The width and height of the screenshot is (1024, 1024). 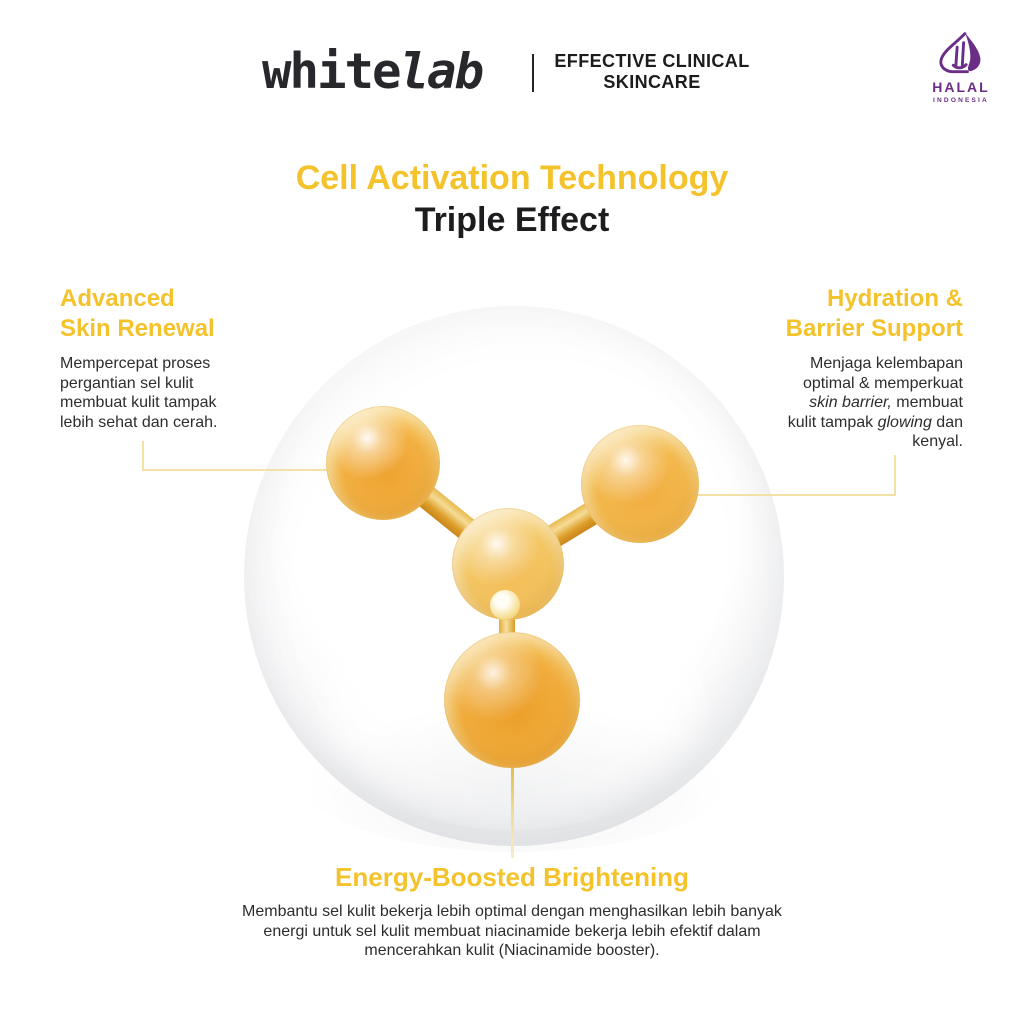 I want to click on whitelab-logo-lab: lab, so click(x=442, y=71).